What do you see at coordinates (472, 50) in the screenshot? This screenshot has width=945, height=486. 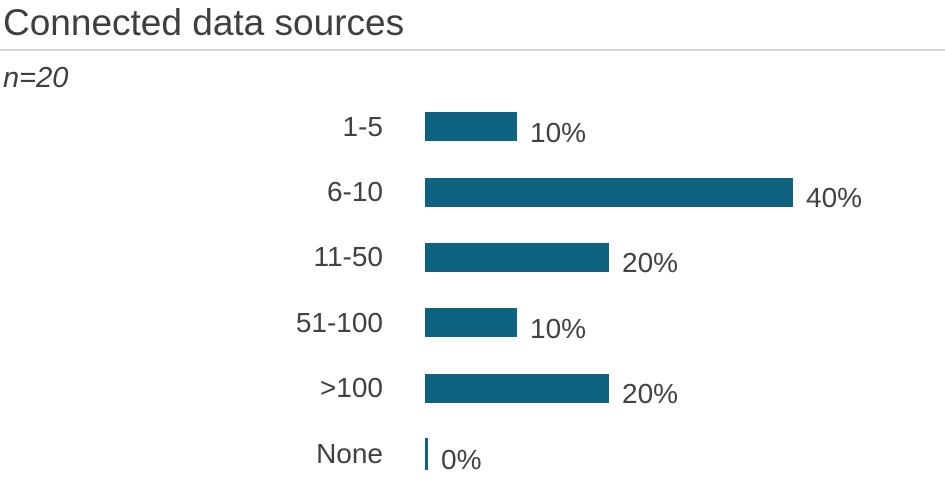 I see `title-divider` at bounding box center [472, 50].